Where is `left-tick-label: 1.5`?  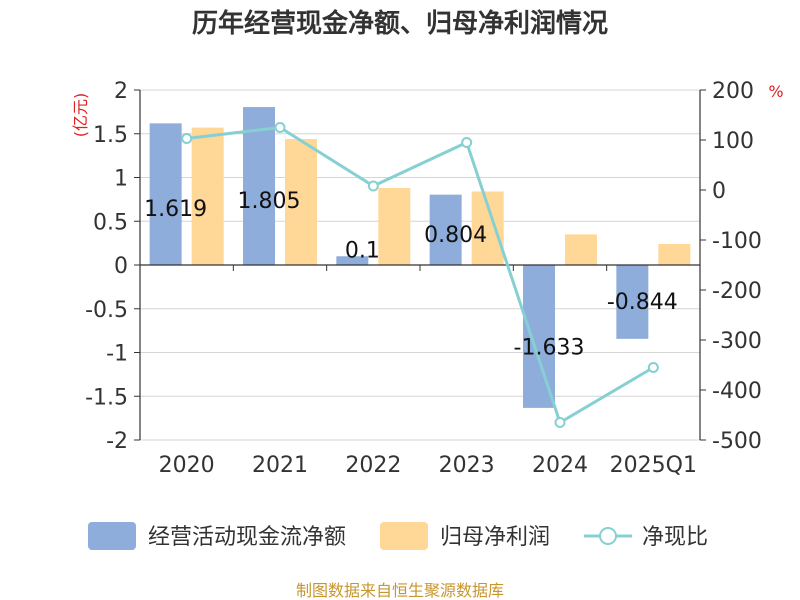 left-tick-label: 1.5 is located at coordinates (110, 135).